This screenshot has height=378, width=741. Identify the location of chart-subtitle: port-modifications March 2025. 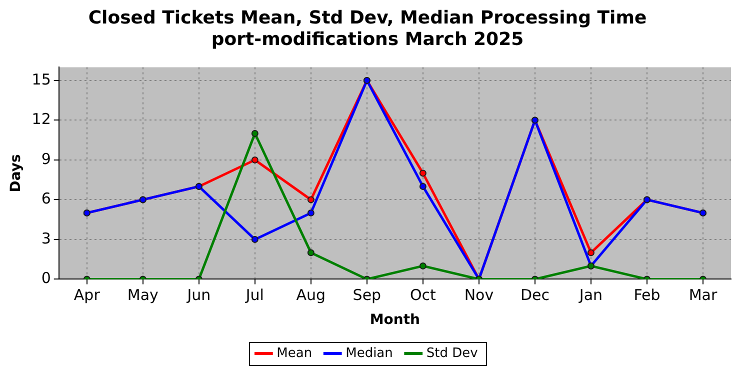
(367, 39).